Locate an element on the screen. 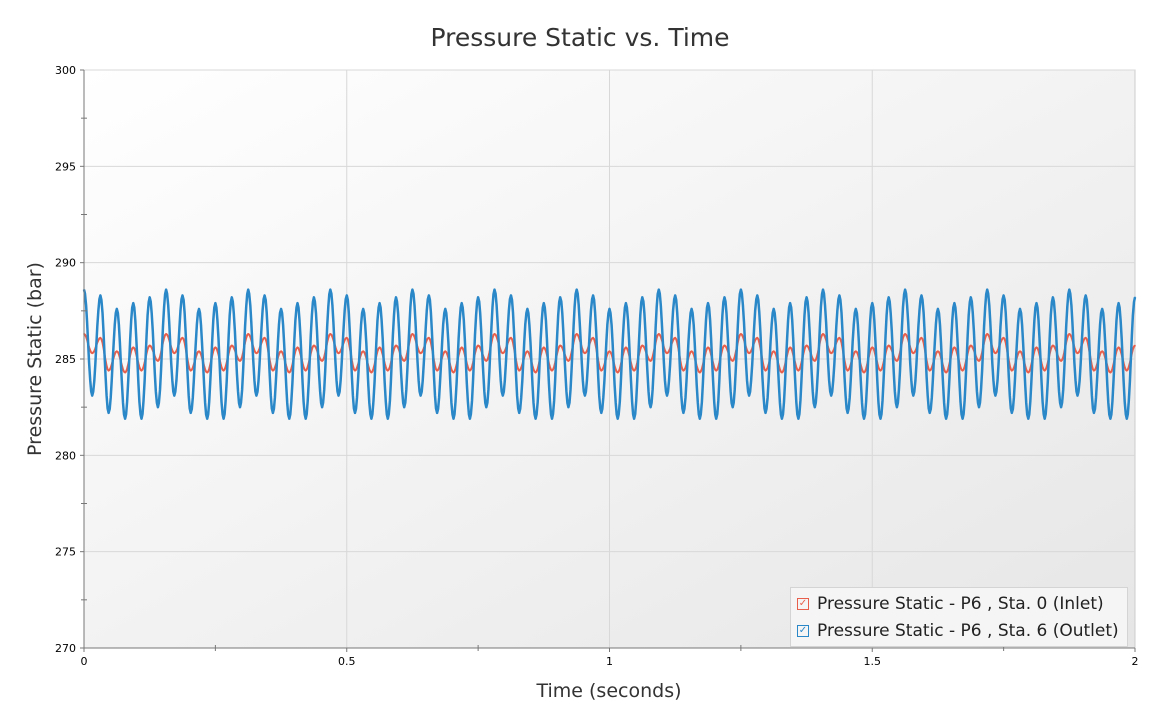 This screenshot has height=725, width=1161. y-tick-label: 275 is located at coordinates (65, 552).